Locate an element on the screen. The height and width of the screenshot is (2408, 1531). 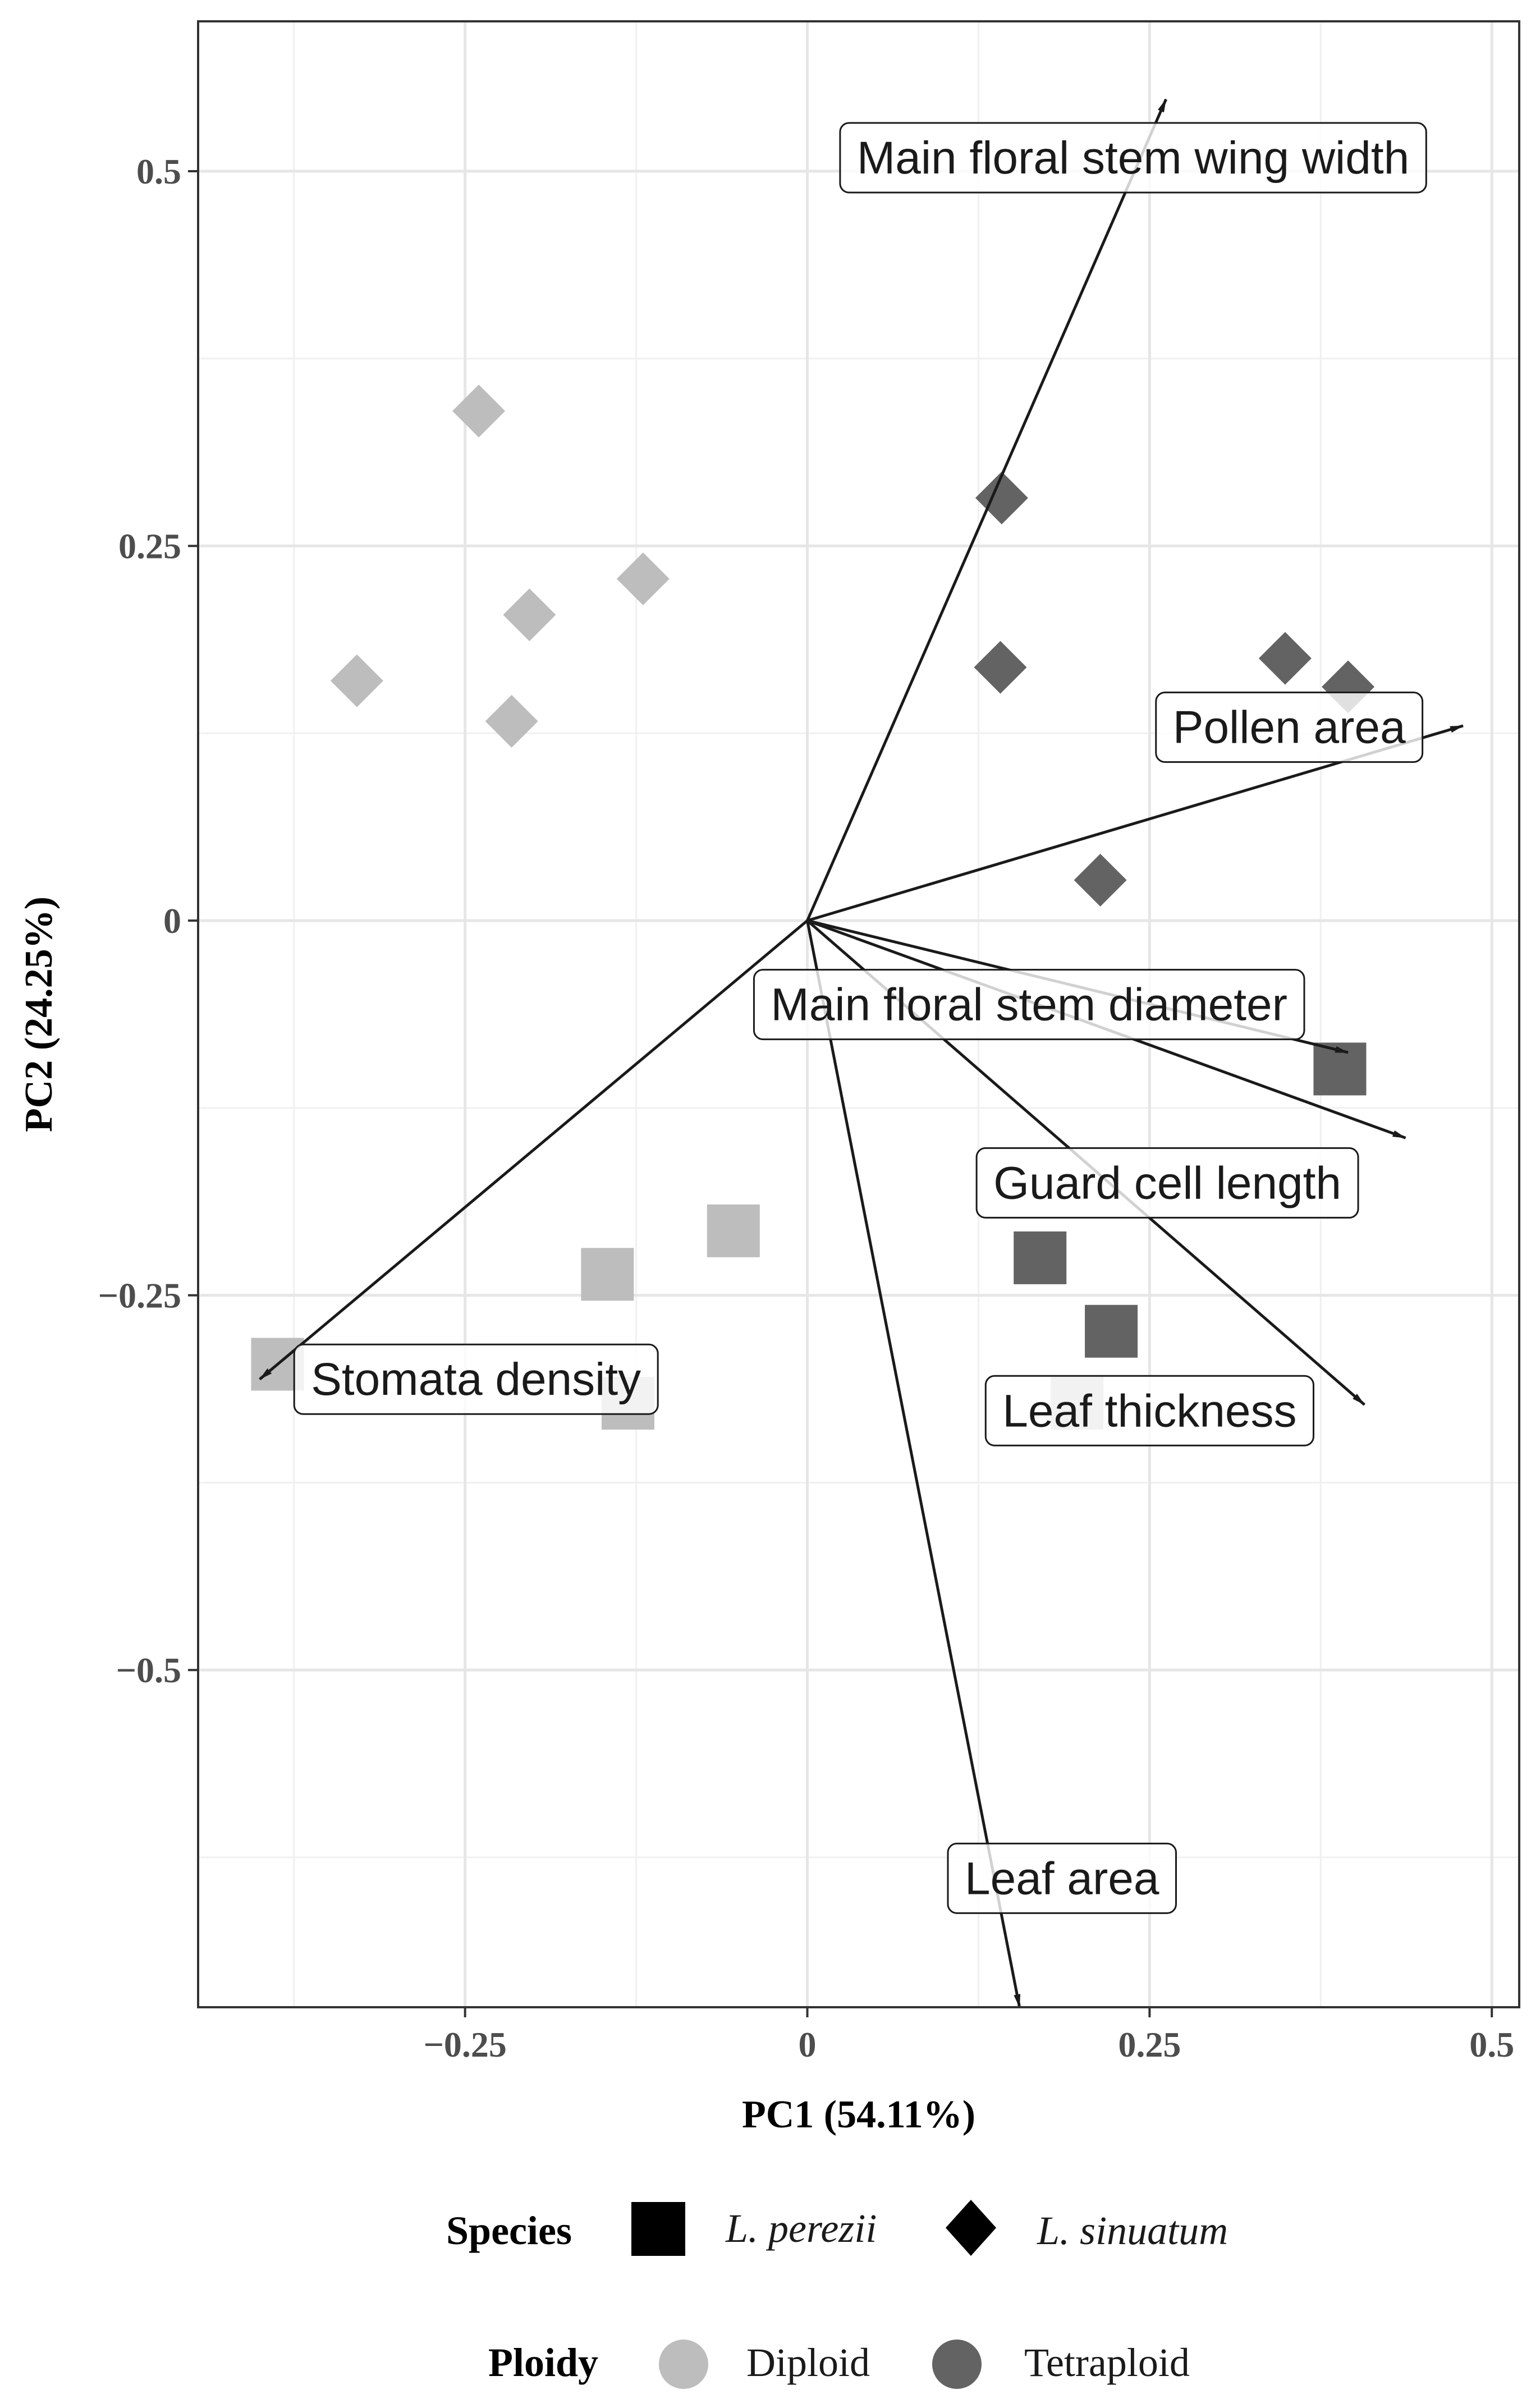
legend-diamond-symbol is located at coordinates (971, 2228).